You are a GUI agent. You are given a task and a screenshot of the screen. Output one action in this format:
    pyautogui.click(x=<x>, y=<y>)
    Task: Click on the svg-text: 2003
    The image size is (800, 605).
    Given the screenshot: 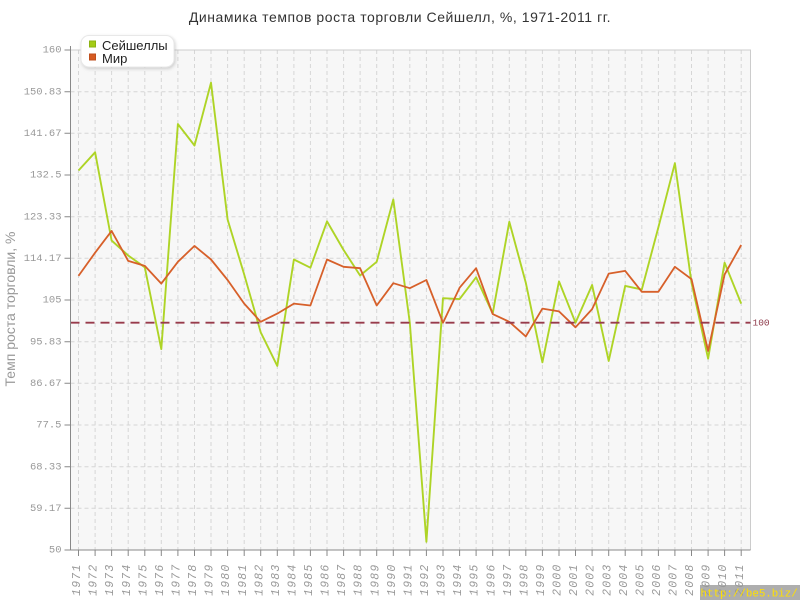 What is the action you would take?
    pyautogui.click(x=607, y=580)
    